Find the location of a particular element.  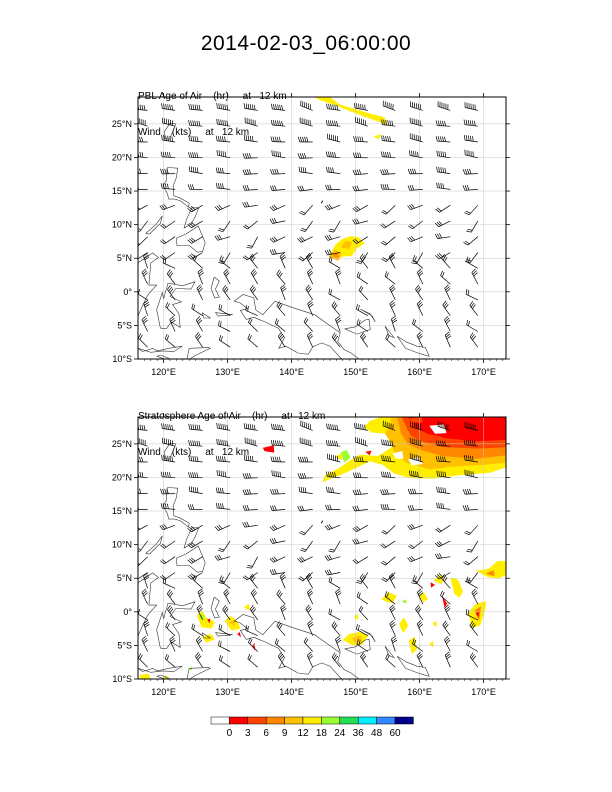

colorbar-label: 18 is located at coordinates (321, 733).